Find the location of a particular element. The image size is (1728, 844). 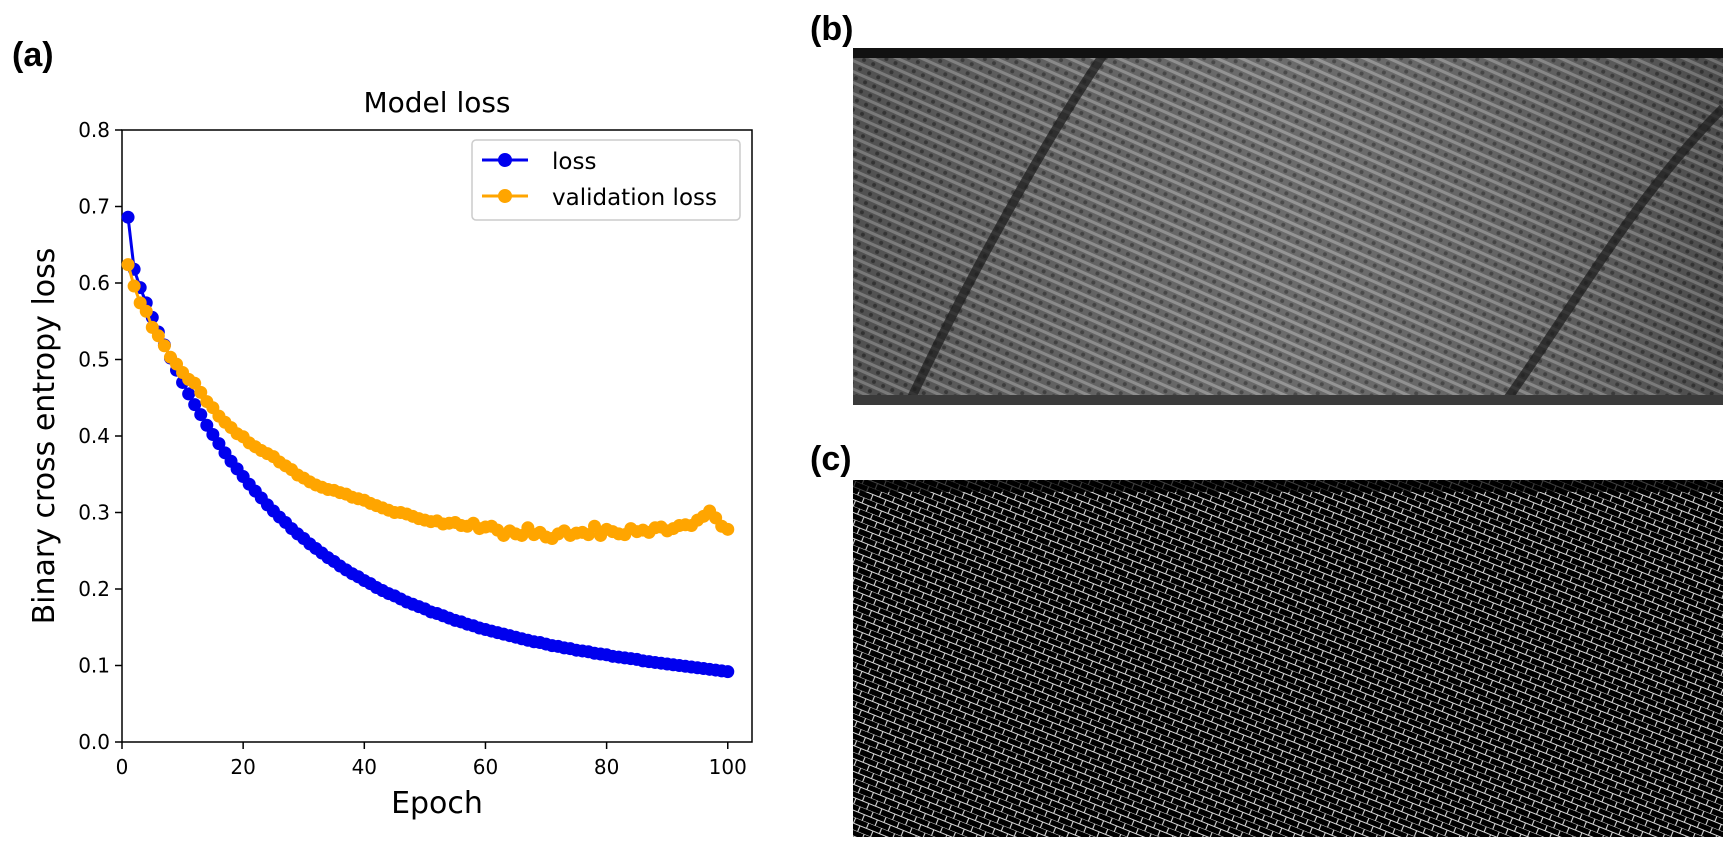

y-tick-label: 0.7 is located at coordinates (94, 207).